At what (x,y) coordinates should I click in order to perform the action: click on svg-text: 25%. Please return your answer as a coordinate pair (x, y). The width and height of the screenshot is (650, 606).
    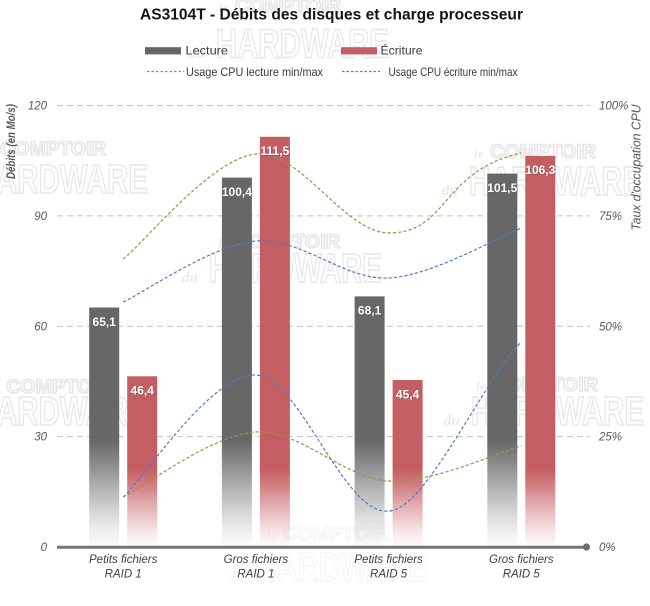
    Looking at the image, I should click on (610, 438).